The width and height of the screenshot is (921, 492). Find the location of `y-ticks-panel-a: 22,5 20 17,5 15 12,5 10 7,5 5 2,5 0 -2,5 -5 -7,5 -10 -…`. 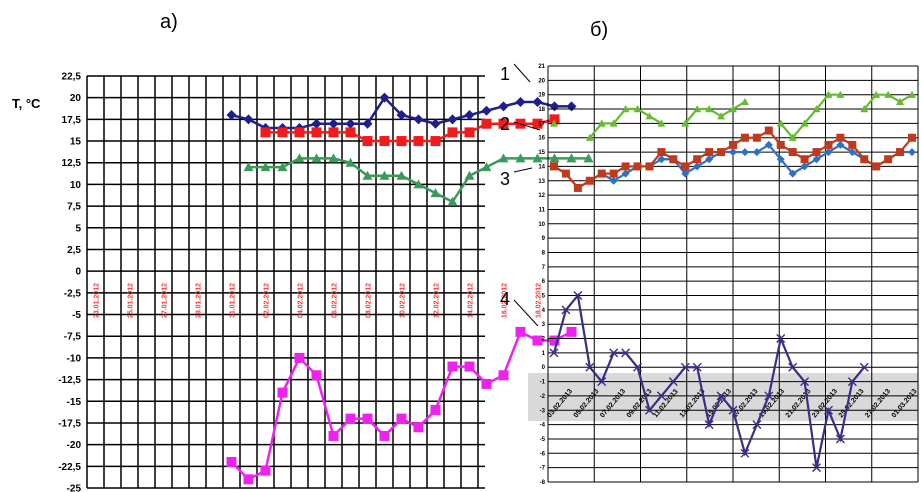

y-ticks-panel-a: 22,5 20 17,5 15 12,5 10 7,5 5 2,5 0 -2,5 -5 -7,5 -10 -… is located at coordinates (69, 282).